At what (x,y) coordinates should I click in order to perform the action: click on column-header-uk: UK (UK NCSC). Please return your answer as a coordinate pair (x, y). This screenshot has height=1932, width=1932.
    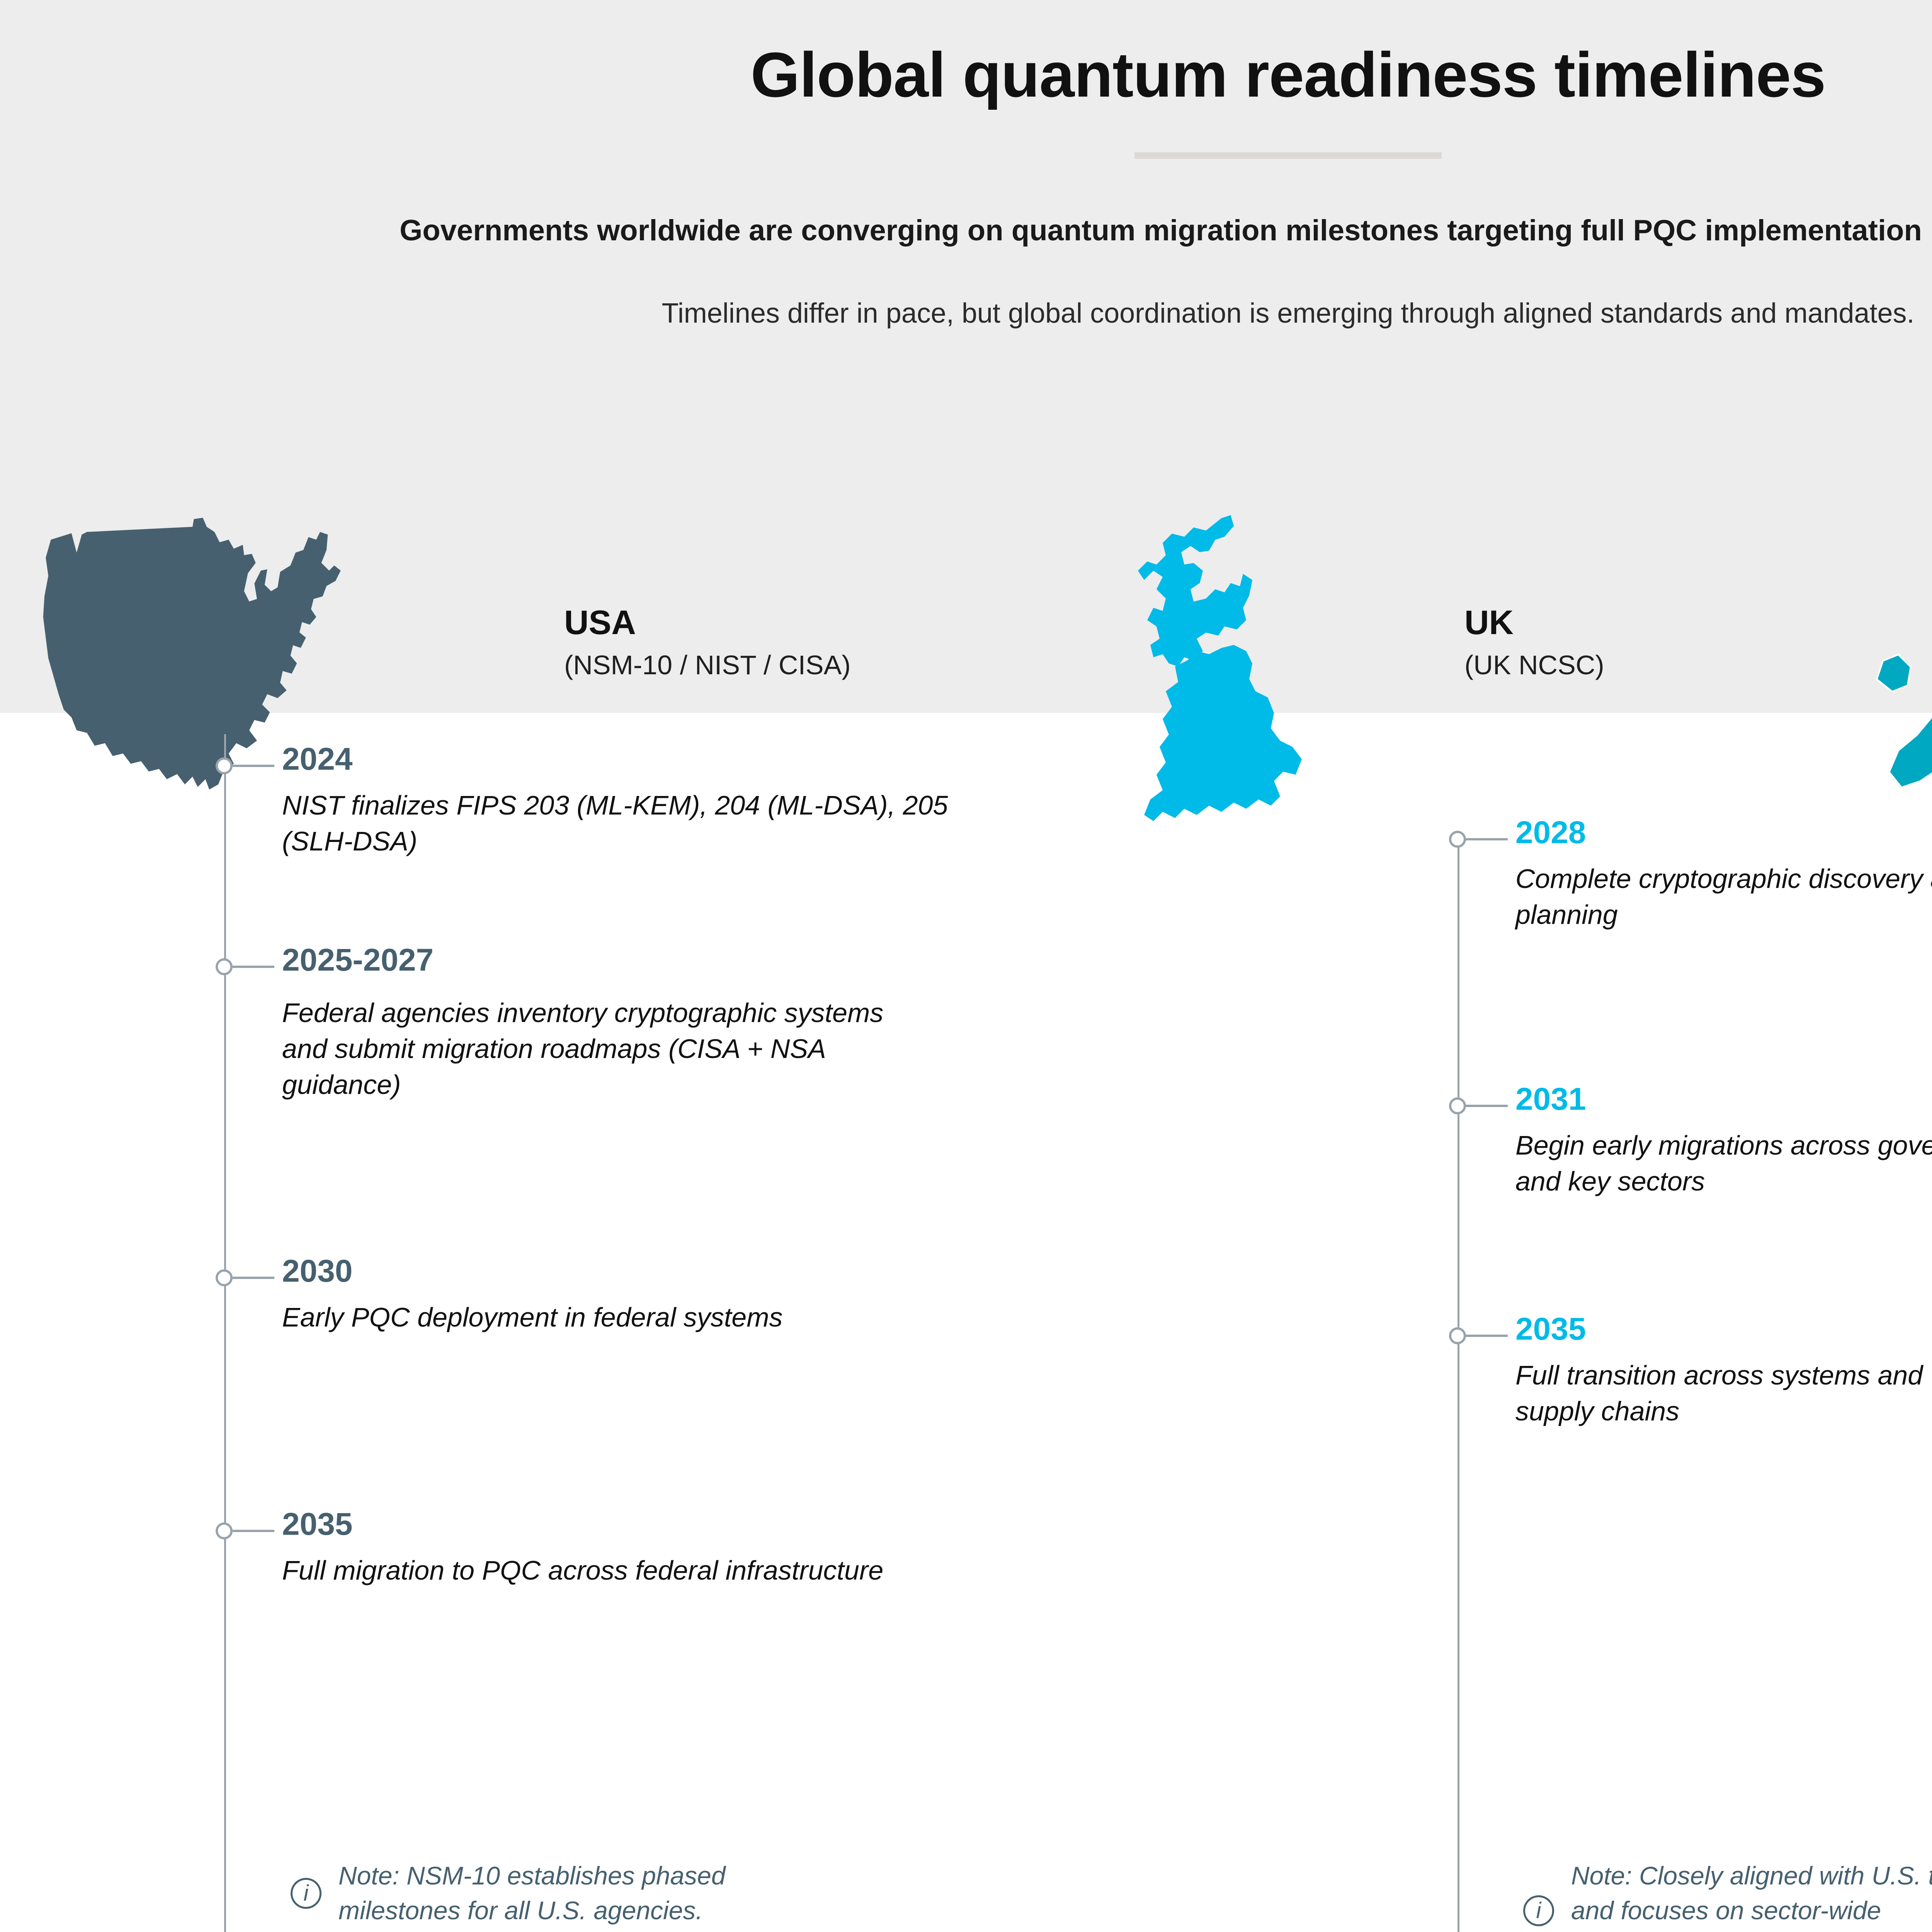
    Looking at the image, I should click on (1491, 667).